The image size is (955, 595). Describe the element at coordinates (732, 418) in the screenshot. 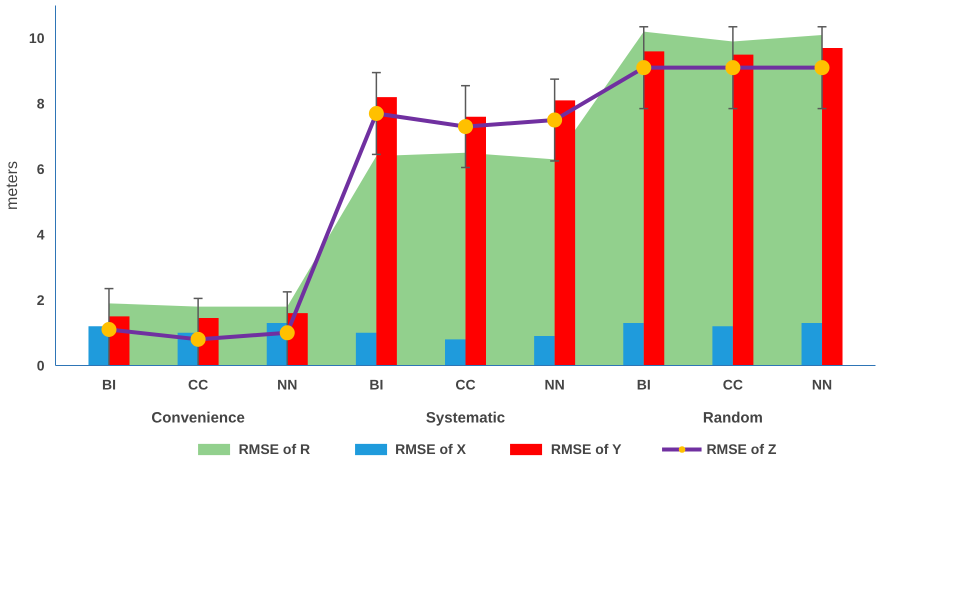

I see `text: Random` at that location.